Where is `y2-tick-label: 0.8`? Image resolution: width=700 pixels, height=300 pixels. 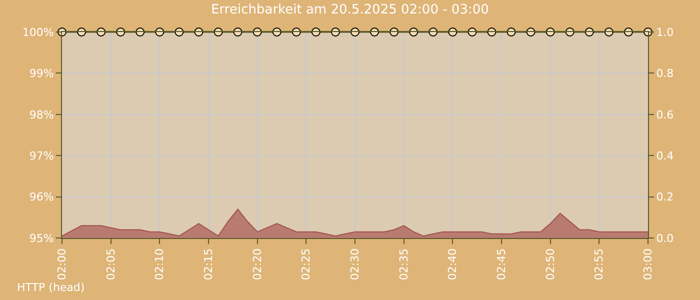 y2-tick-label: 0.8 is located at coordinates (665, 73).